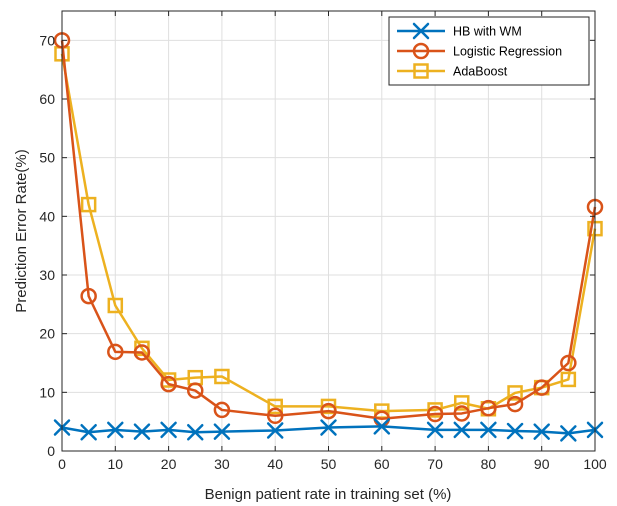  What do you see at coordinates (480, 72) in the screenshot?
I see `legend-label: AdaBoost` at bounding box center [480, 72].